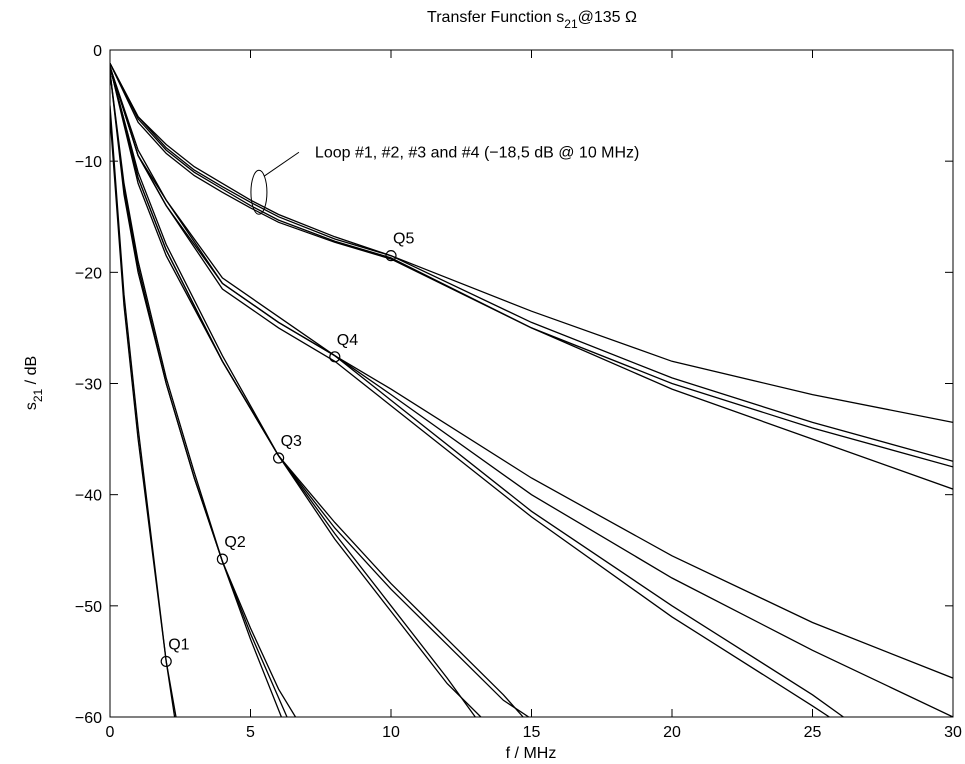 The image size is (965, 764). What do you see at coordinates (403, 239) in the screenshot?
I see `marker-label-q5: Q5` at bounding box center [403, 239].